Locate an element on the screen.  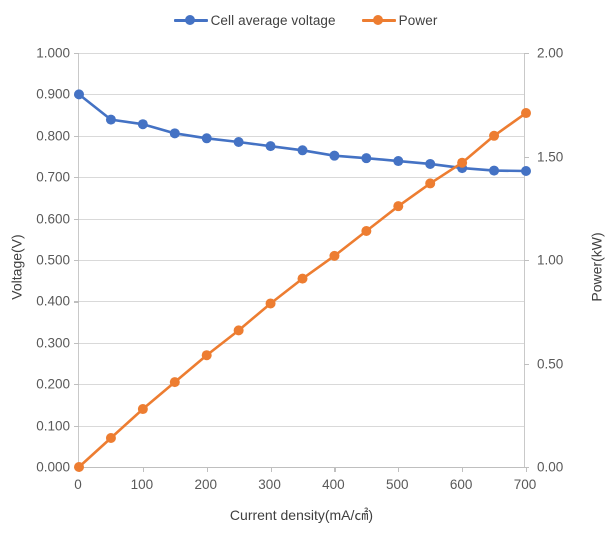
legend-entry-power: Power is located at coordinates (399, 20).